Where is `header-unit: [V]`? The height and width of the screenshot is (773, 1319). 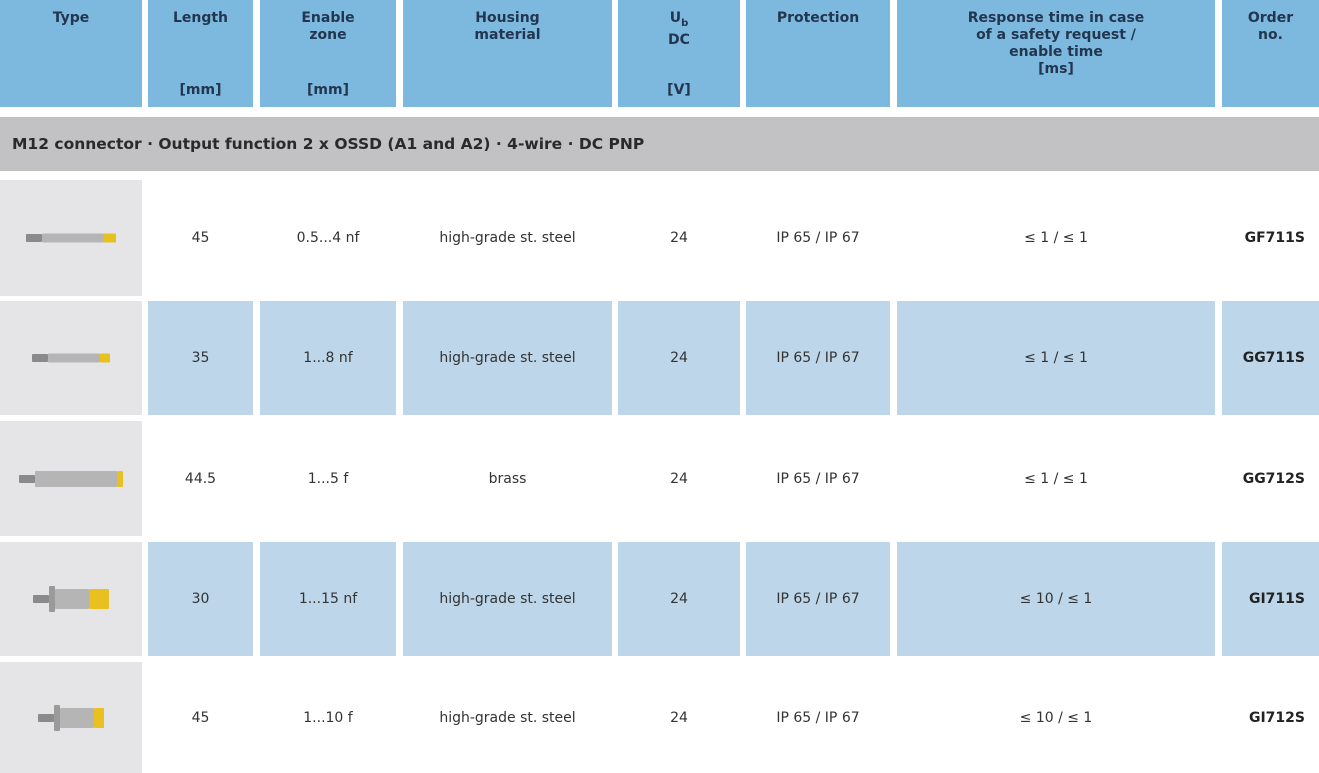
header-unit: [V] is located at coordinates (679, 90).